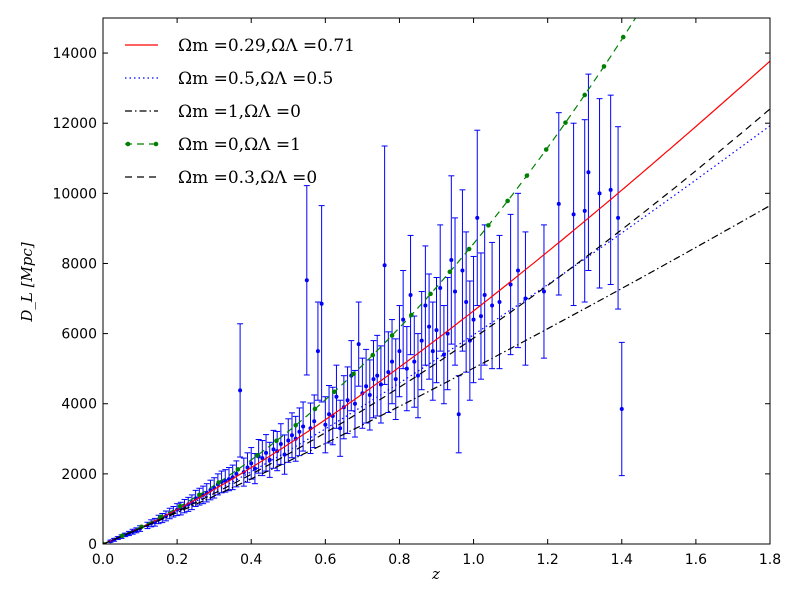 This screenshot has width=800, height=600. I want to click on x-tick-label: 0.6, so click(325, 560).